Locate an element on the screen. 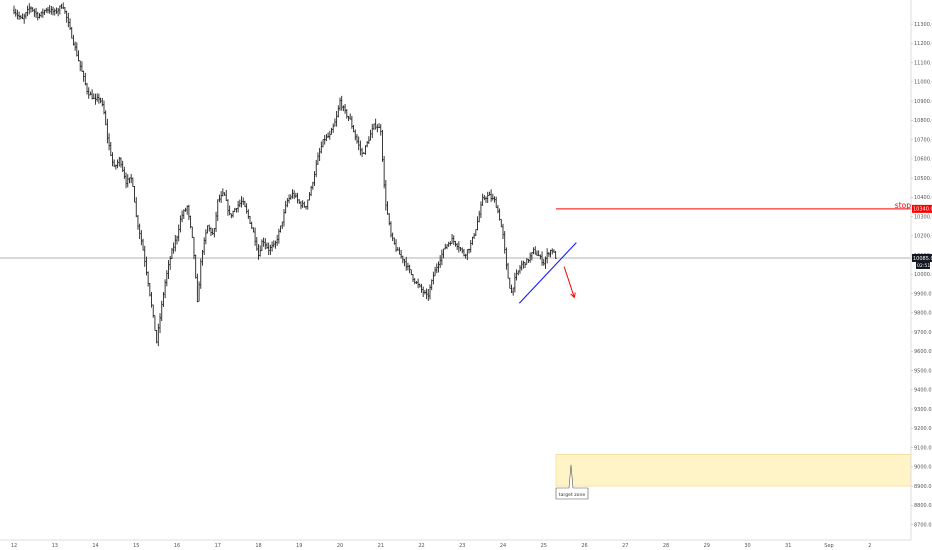 This screenshot has height=550, width=932. y-tick-label: 11200.0 is located at coordinates (923, 44).